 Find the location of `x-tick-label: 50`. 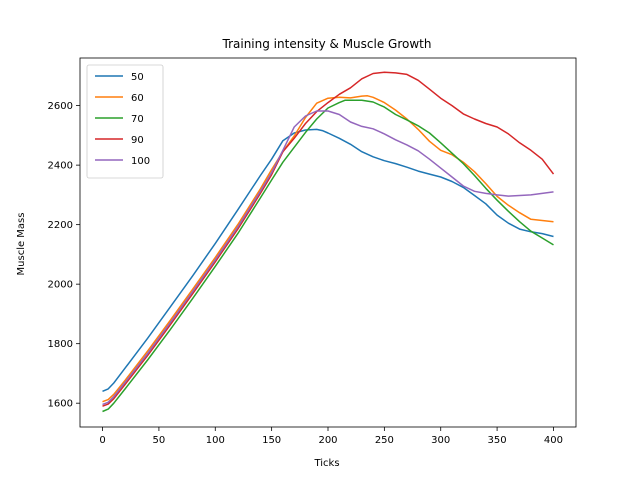

x-tick-label: 50 is located at coordinates (159, 440).